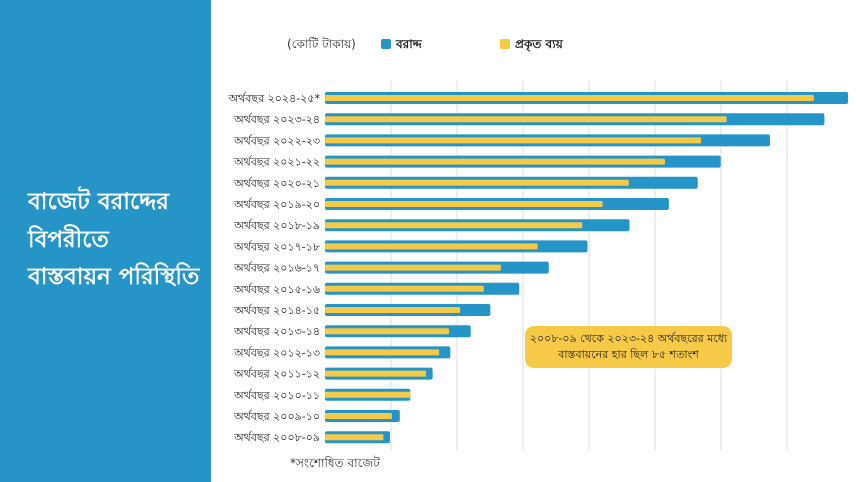 The image size is (857, 482). Describe the element at coordinates (321, 44) in the screenshot. I see `unit-label: (কোটি টাকায়)` at that location.